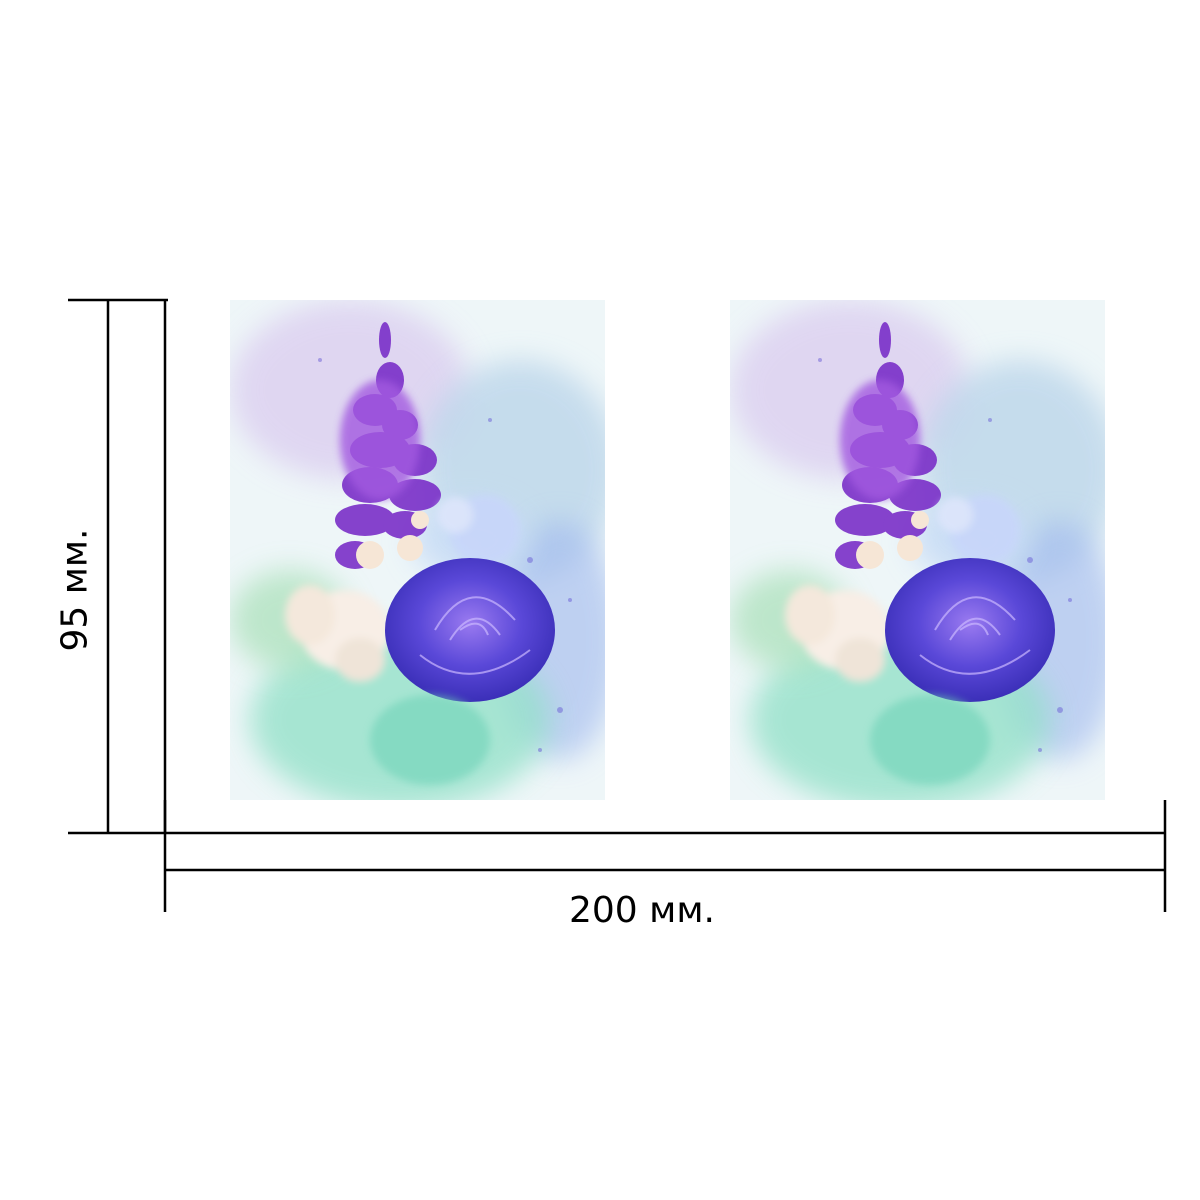 The height and width of the screenshot is (1200, 1200). I want to click on height-dimension-label: 95 мм., so click(75, 590).